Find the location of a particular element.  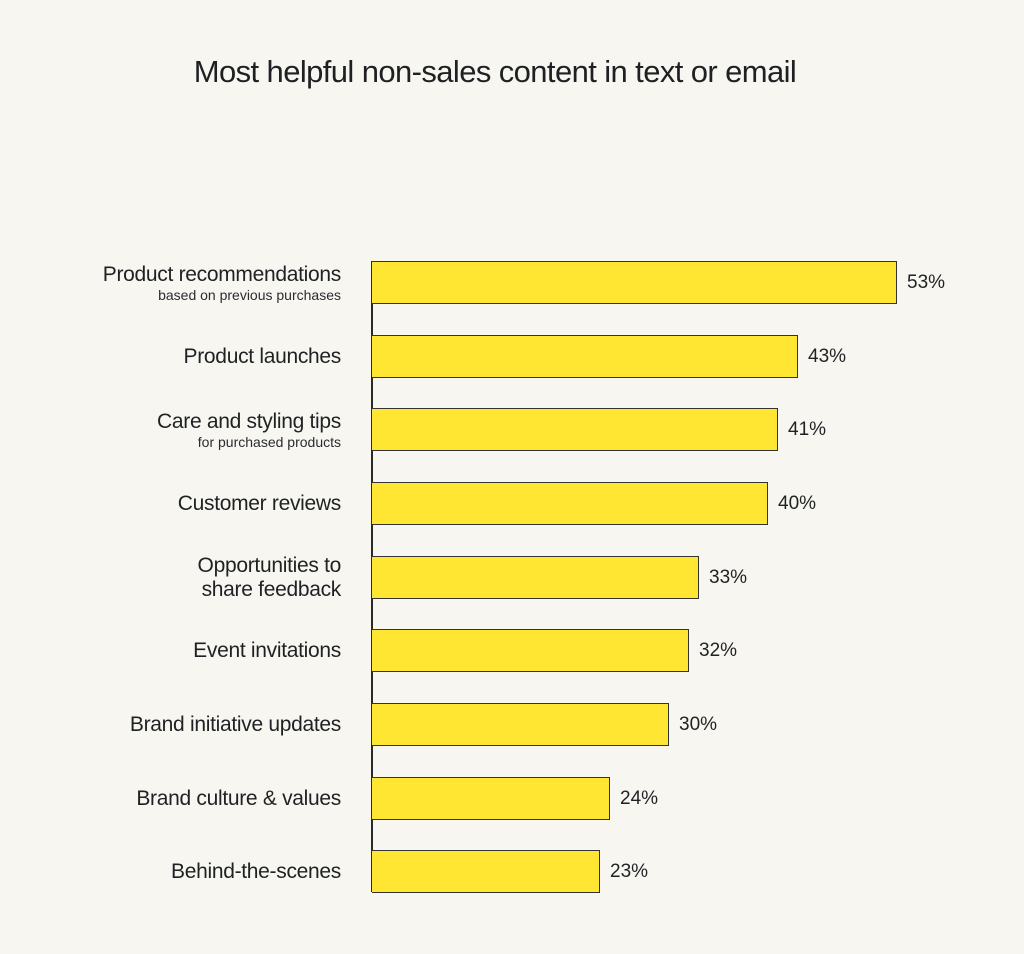

bar-row: Brand culture & values 24% is located at coordinates (512, 799).